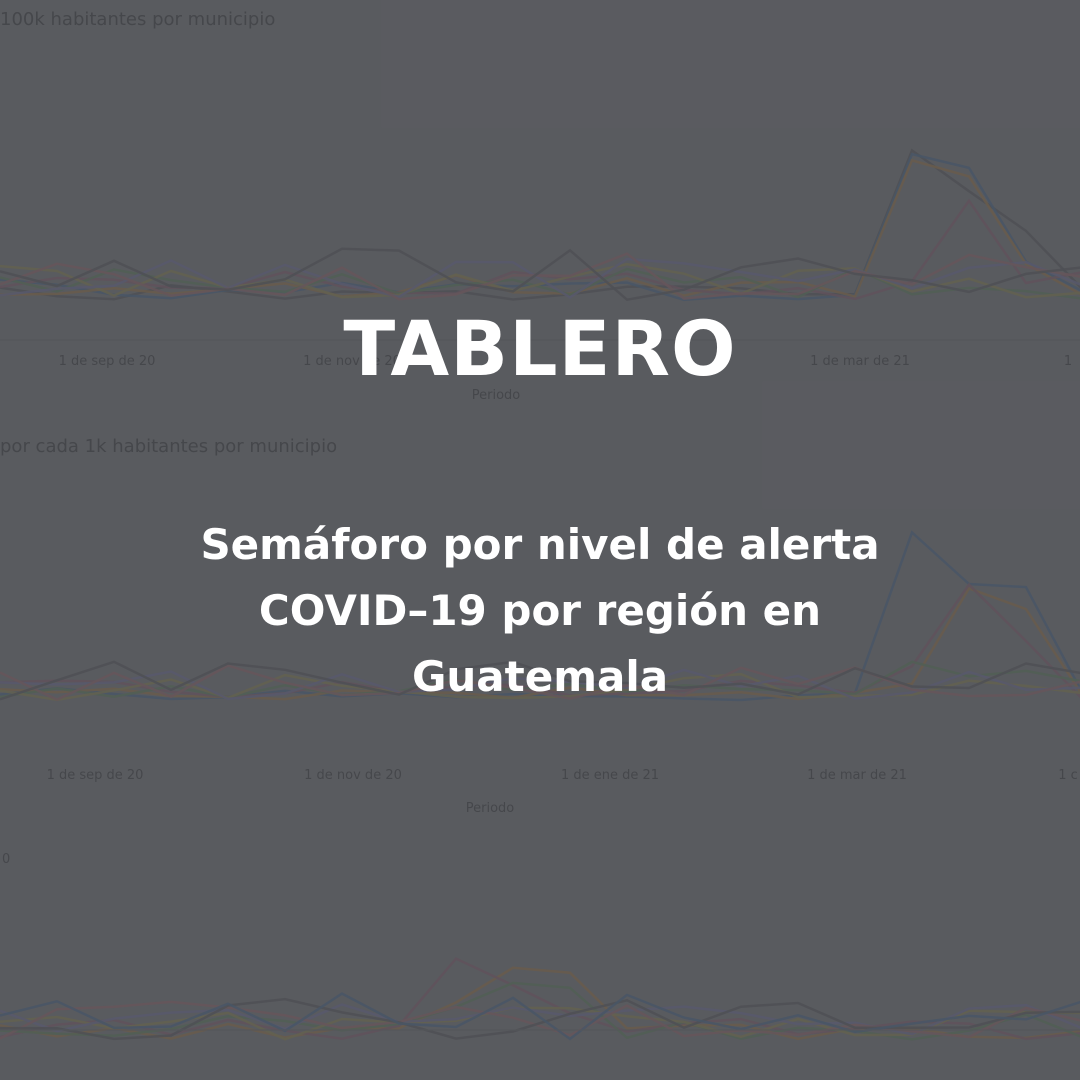 Image resolution: width=1080 pixels, height=1080 pixels. Describe the element at coordinates (1068, 775) in the screenshot. I see `tick-label: 1 c` at that location.